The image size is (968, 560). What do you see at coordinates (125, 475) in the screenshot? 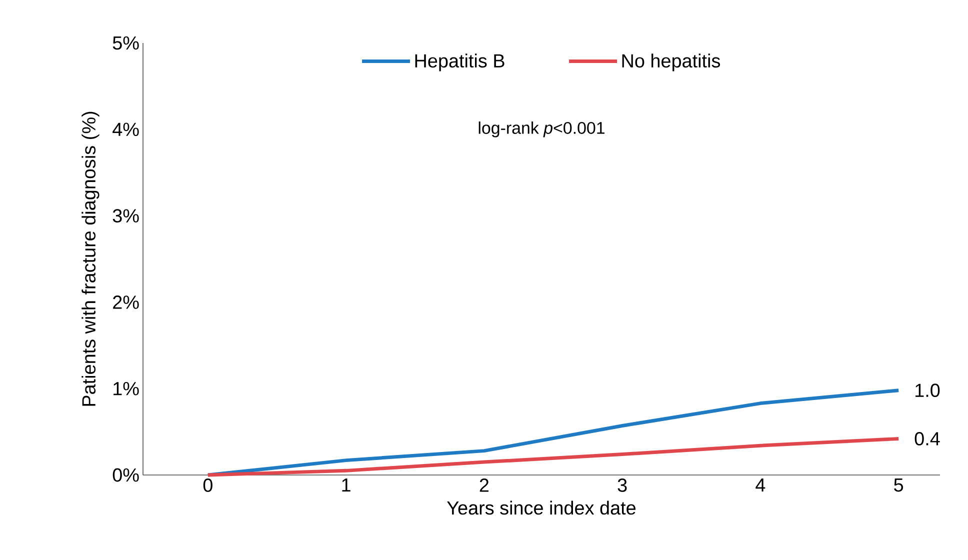
I see `y-tick-label: 0%` at bounding box center [125, 475].